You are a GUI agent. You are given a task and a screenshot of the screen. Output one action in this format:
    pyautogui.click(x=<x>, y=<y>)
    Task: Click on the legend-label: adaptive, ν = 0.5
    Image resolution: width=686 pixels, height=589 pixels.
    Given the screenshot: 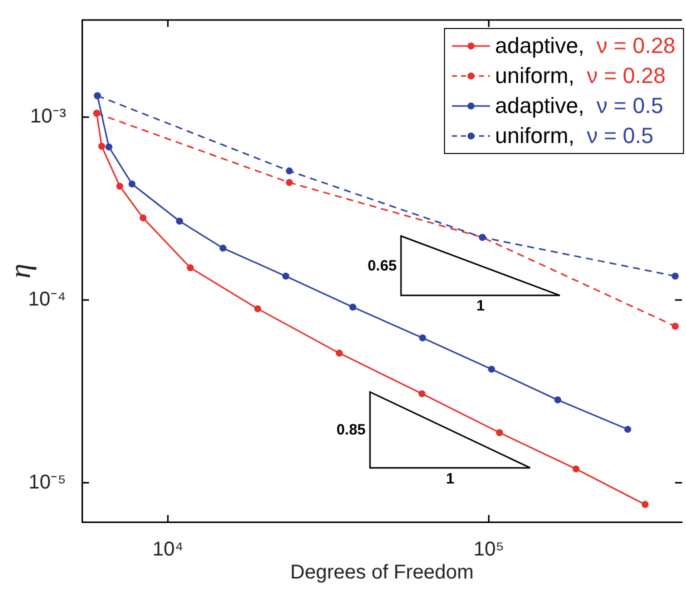 What is the action you would take?
    pyautogui.click(x=579, y=106)
    